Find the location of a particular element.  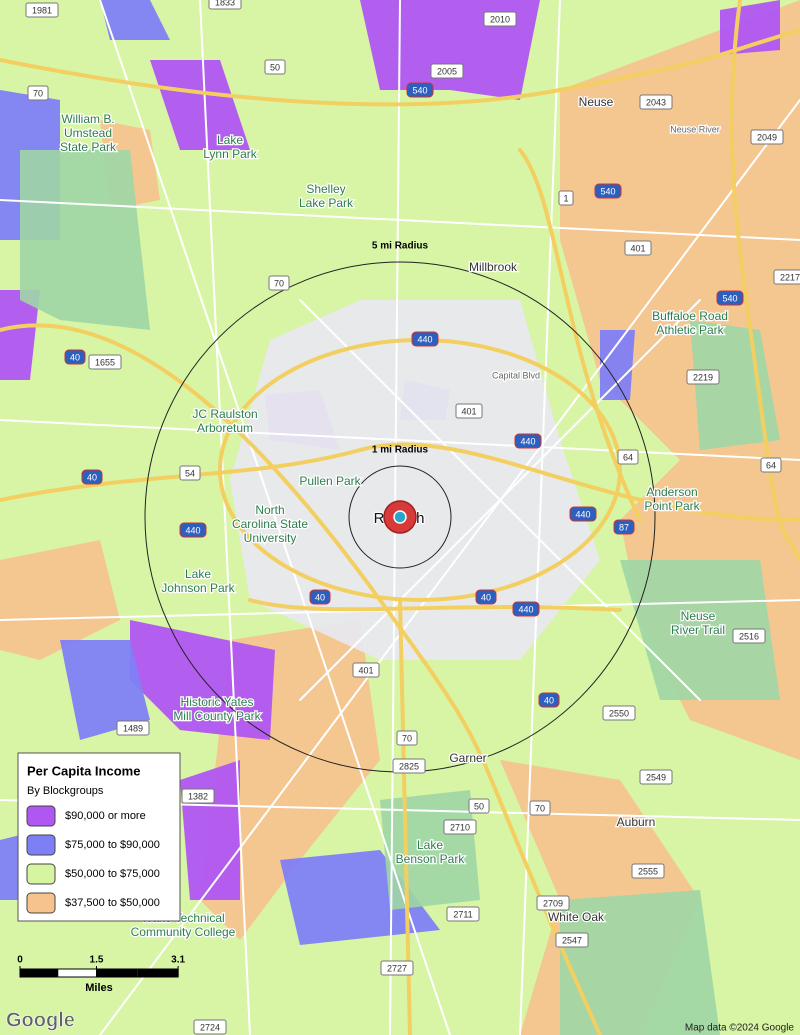

road-shield-label: 2710 is located at coordinates (460, 827).